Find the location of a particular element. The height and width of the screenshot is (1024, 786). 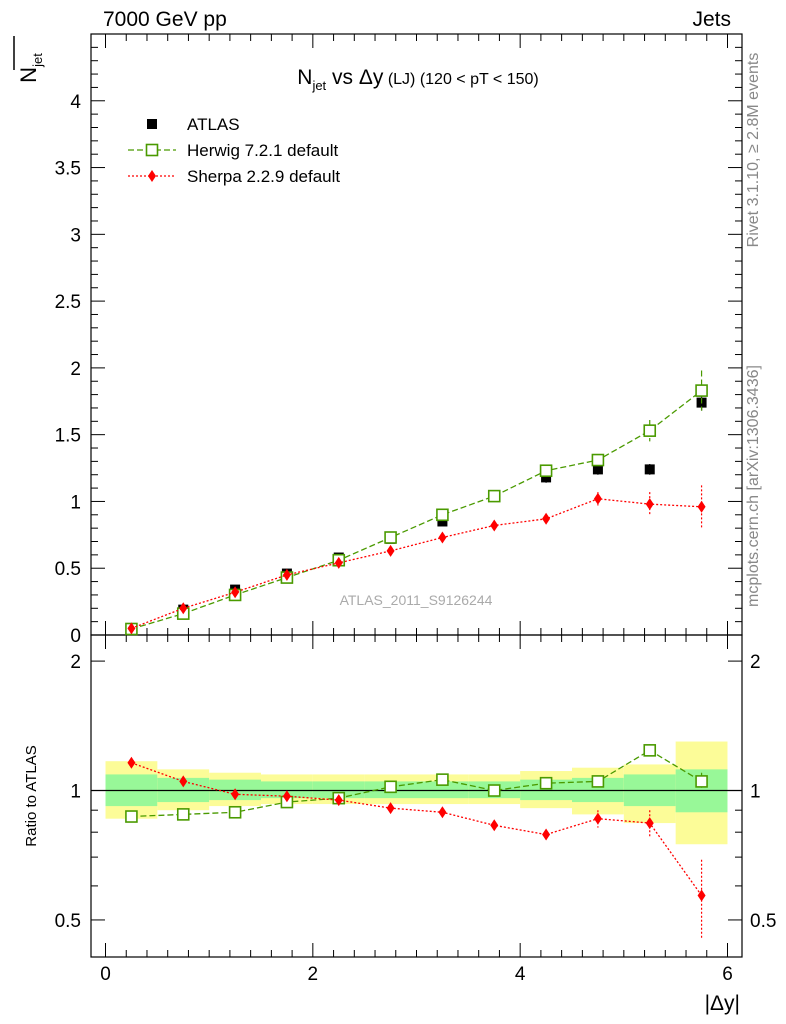

header-right: Jets is located at coordinates (711, 19).